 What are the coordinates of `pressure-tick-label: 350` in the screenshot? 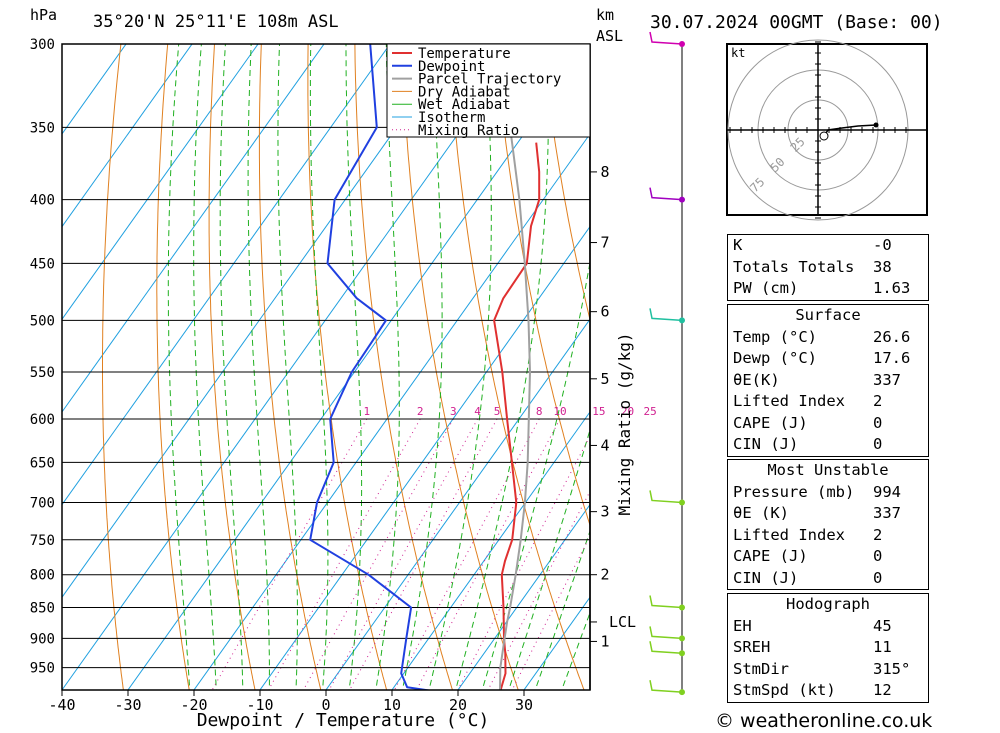 It's located at (42, 128).